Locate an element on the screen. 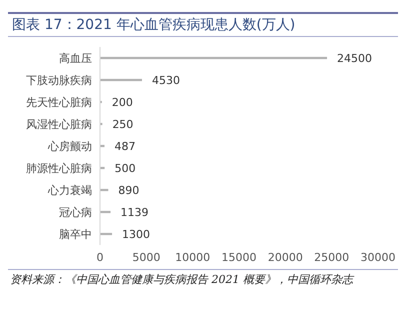 The height and width of the screenshot is (324, 406). y-tick-label: 下肢动脉疾病 is located at coordinates (59, 80).